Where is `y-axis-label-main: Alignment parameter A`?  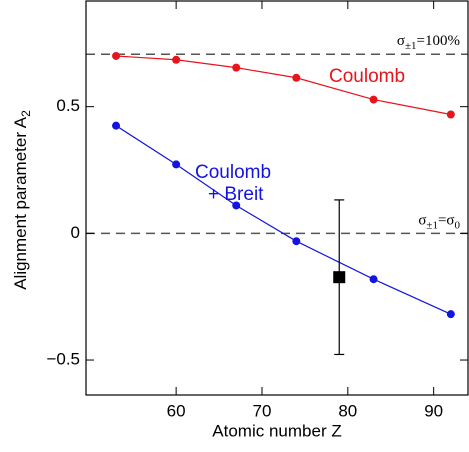
y-axis-label-main: Alignment parameter A is located at coordinates (20, 203).